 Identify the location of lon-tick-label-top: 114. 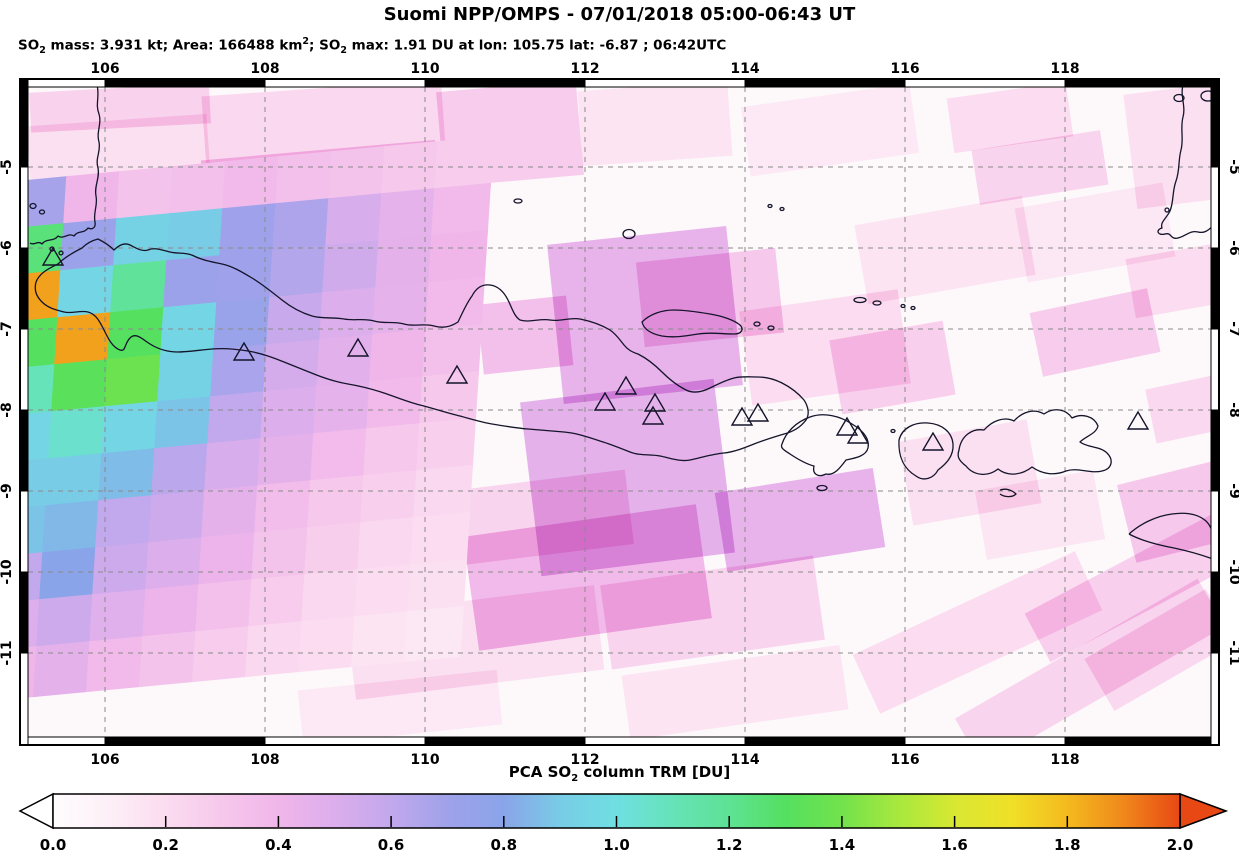
(744, 69).